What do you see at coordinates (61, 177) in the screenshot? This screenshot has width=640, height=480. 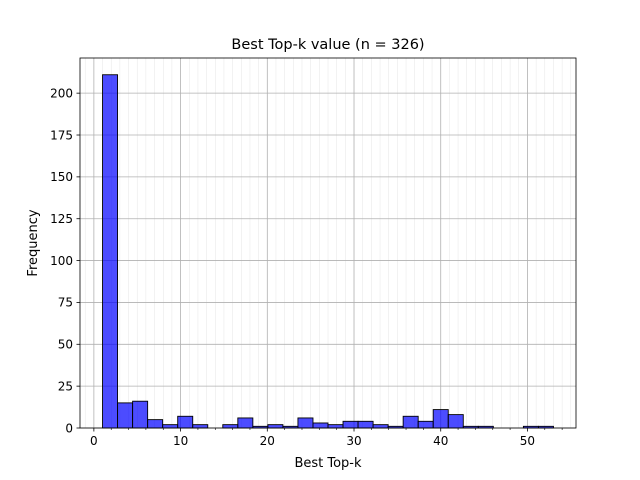 I see `y-tick-label: 150` at bounding box center [61, 177].